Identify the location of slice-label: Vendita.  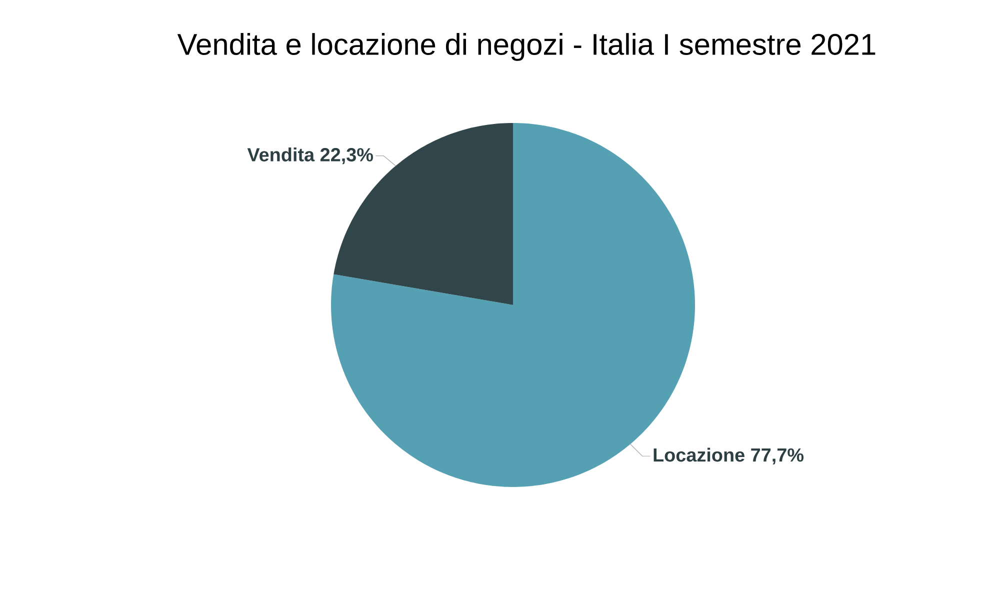
(281, 155).